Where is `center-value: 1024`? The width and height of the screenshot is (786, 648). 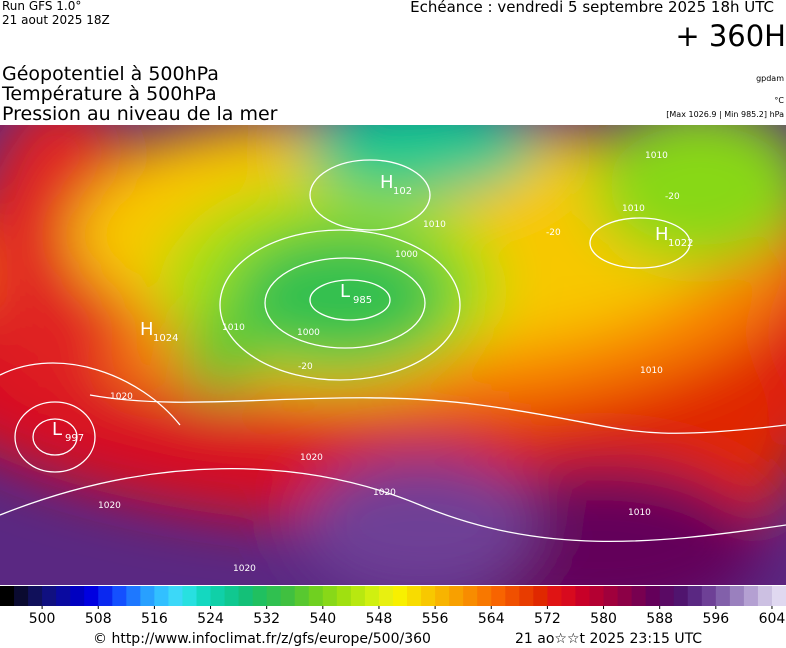 center-value: 1024 is located at coordinates (165, 338).